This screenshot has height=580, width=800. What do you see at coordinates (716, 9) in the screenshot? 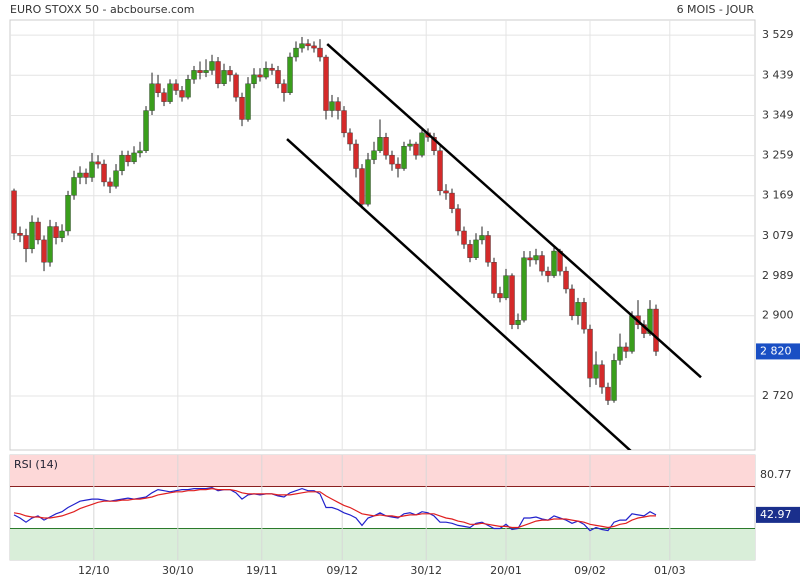
I see `period: 6 MOIS - JOUR` at bounding box center [716, 9].